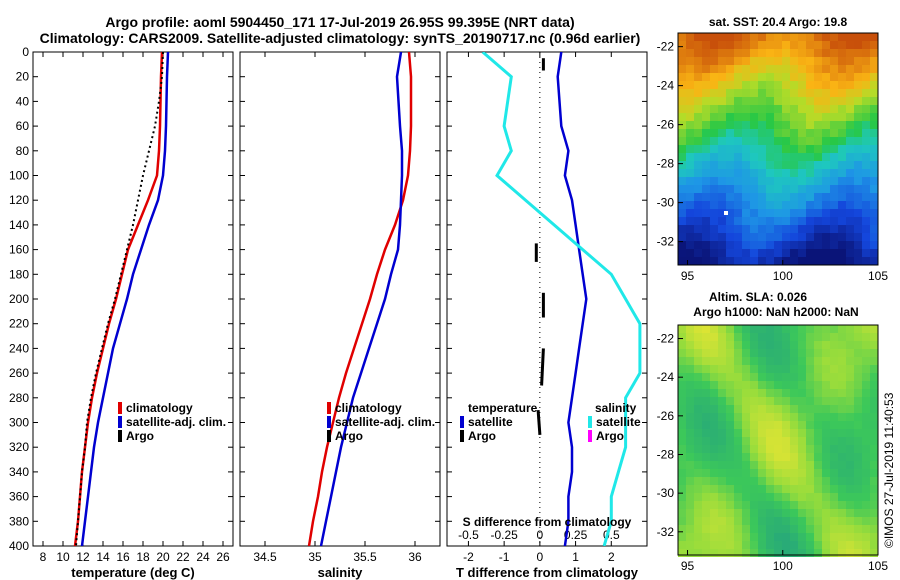 The image size is (900, 580). Describe the element at coordinates (758, 297) in the screenshot. I see `sla-map-title: Altim. SLA: 0.026` at that location.